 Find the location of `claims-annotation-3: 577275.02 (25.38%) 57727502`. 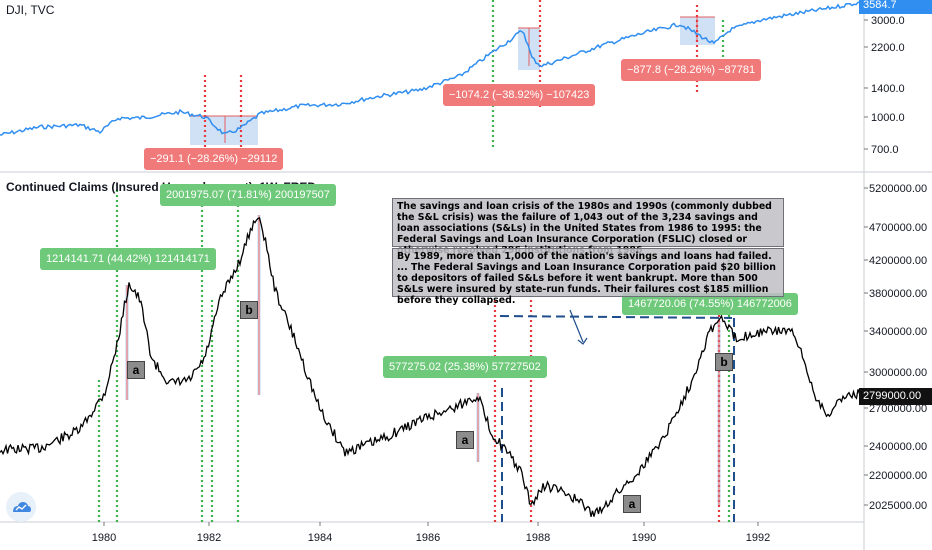

claims-annotation-3: 577275.02 (25.38%) 57727502 is located at coordinates (465, 367).